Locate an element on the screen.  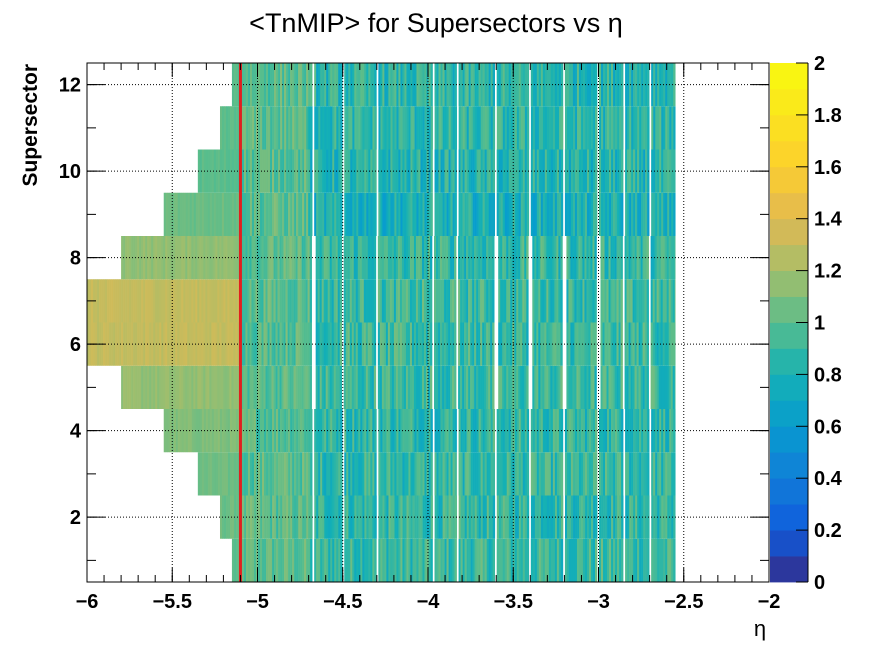
y-tick-label: 12 is located at coordinates (70, 86).